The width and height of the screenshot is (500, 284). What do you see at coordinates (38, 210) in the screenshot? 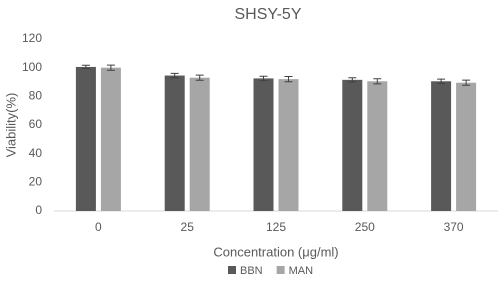
I see `y-tick-label: 0` at bounding box center [38, 210].